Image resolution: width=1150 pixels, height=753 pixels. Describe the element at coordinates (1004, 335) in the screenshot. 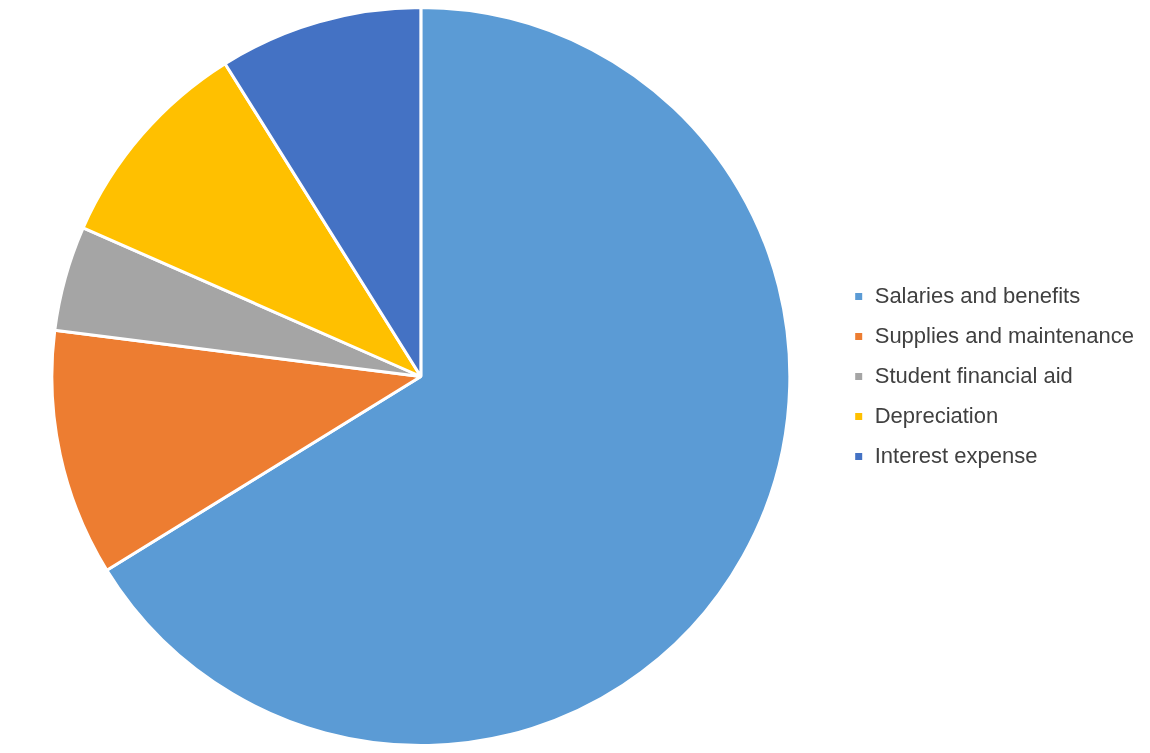

I see `legend-label: Supplies and maintenance` at that location.